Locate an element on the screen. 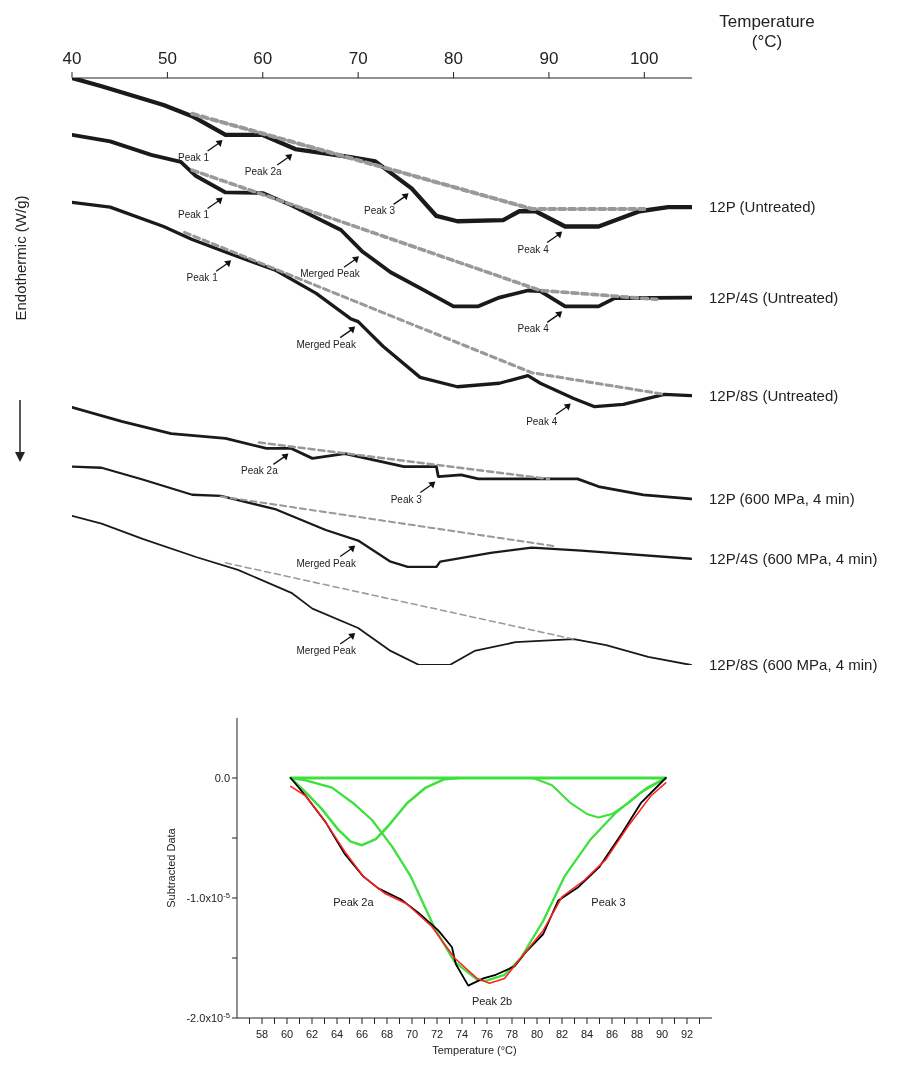 This screenshot has height=1065, width=924. y-tick-label: 0.0 is located at coordinates (222, 778).